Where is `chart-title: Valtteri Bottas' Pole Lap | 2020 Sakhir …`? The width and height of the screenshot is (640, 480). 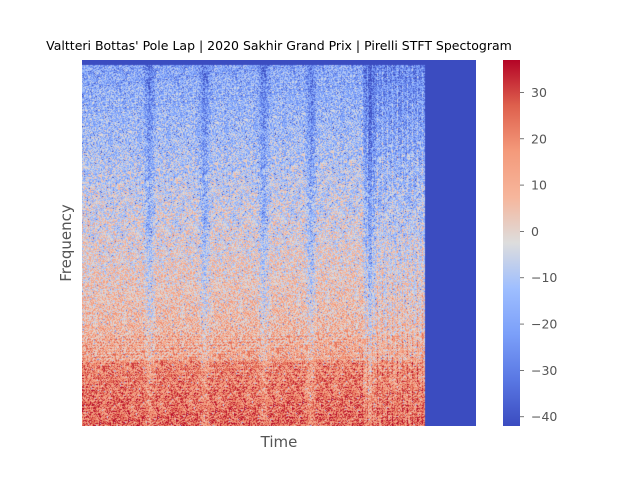 chart-title: Valtteri Bottas' Pole Lap | 2020 Sakhir … is located at coordinates (279, 45).